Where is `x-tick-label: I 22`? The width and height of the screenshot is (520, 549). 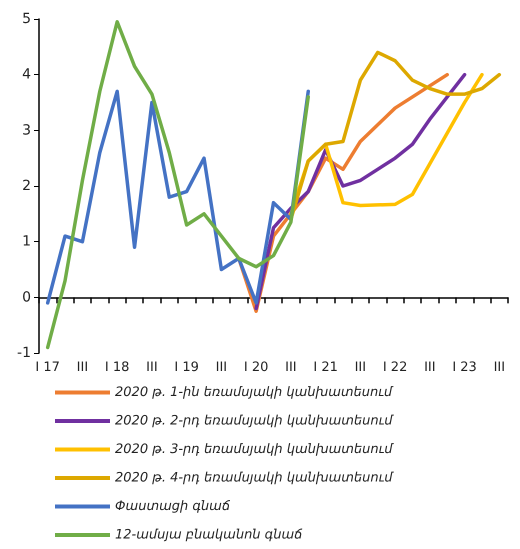
x-tick-label: I 22 is located at coordinates (395, 367).